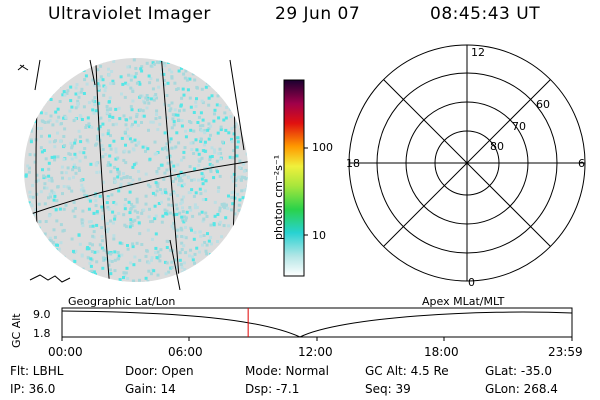 The height and width of the screenshot is (400, 600). I want to click on mlt-diagonal, so click(467, 163).